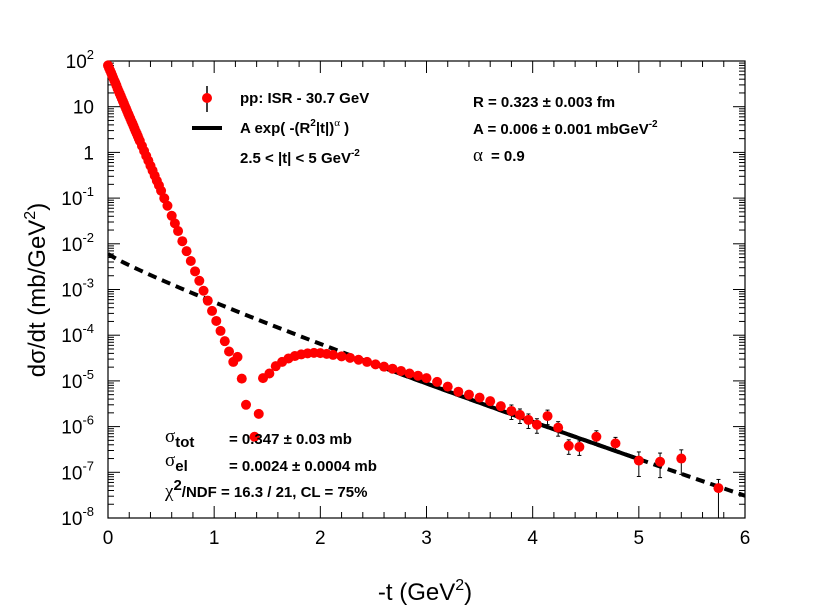 The height and width of the screenshot is (611, 830). Describe the element at coordinates (303, 466) in the screenshot. I see `sigma-el-value: = 0.0024 ± 0.0004 mb` at that location.